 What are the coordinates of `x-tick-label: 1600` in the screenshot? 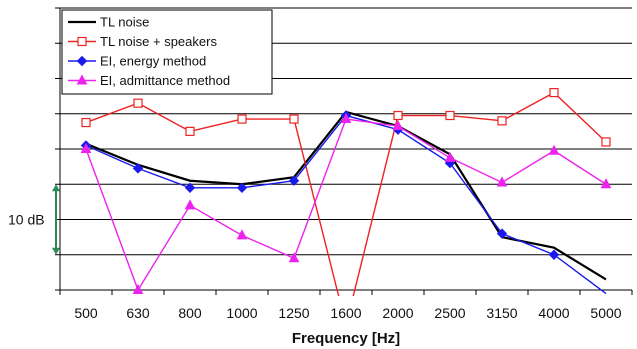 It's located at (345, 313).